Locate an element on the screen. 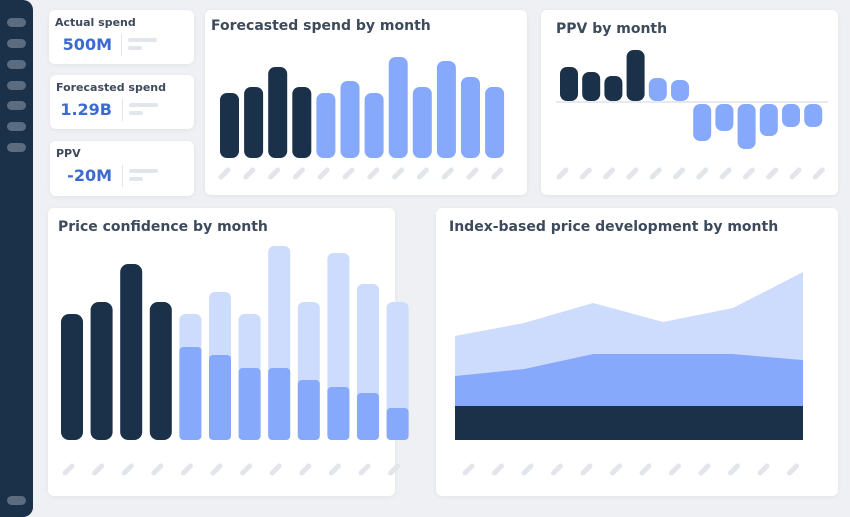 This screenshot has width=850, height=517. kpi-card-actual-spend: Actual spend 500M is located at coordinates (121, 37).